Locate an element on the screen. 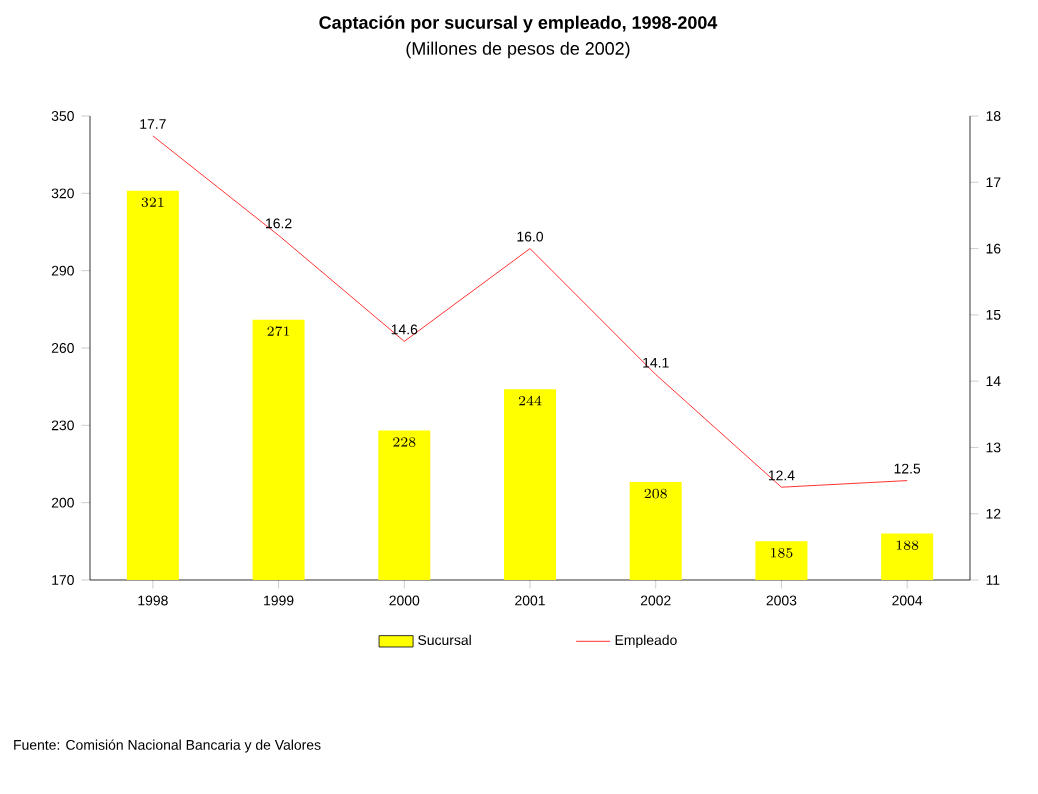  chart-title: Captación por sucursal y empleado, 1998-2004 is located at coordinates (518, 24).